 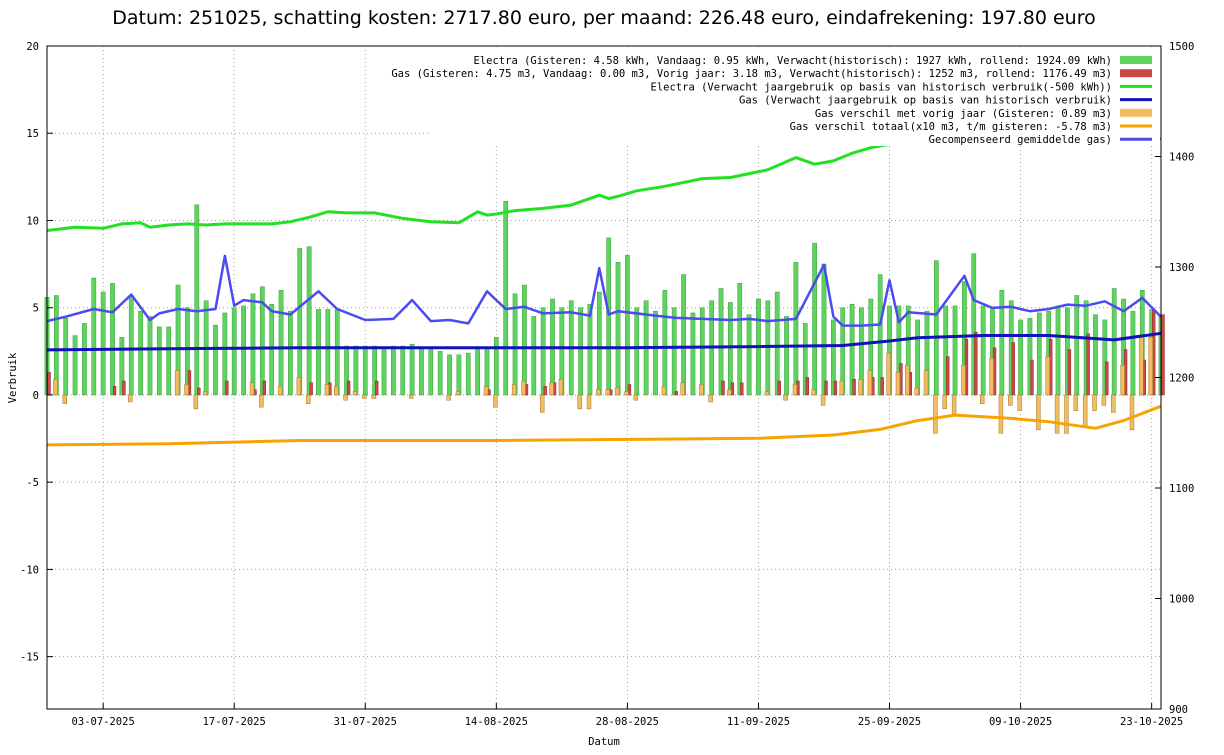 I want to click on gas-expected-line, so click(x=604, y=341).